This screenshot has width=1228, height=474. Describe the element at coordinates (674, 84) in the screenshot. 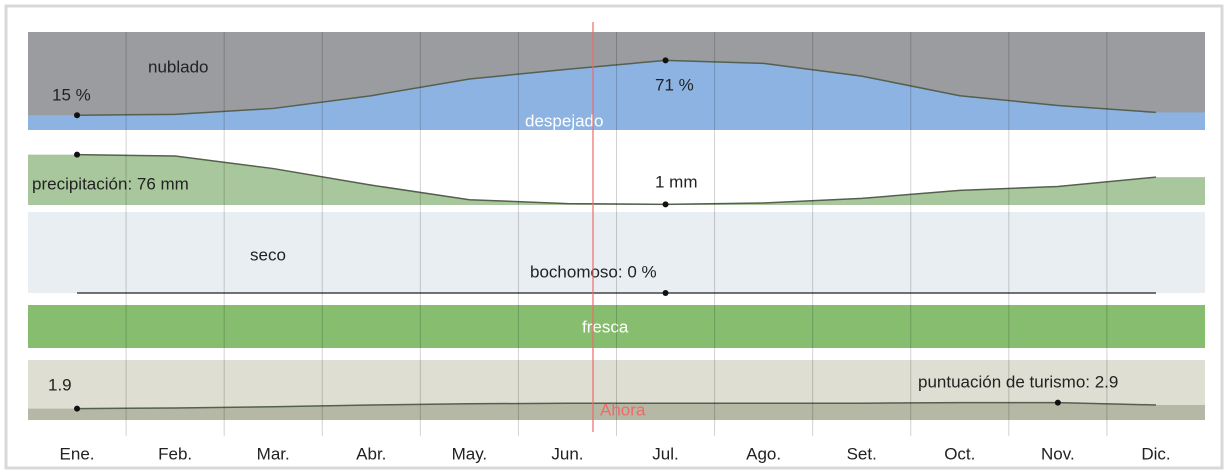

I see `annotation: 71 %` at that location.